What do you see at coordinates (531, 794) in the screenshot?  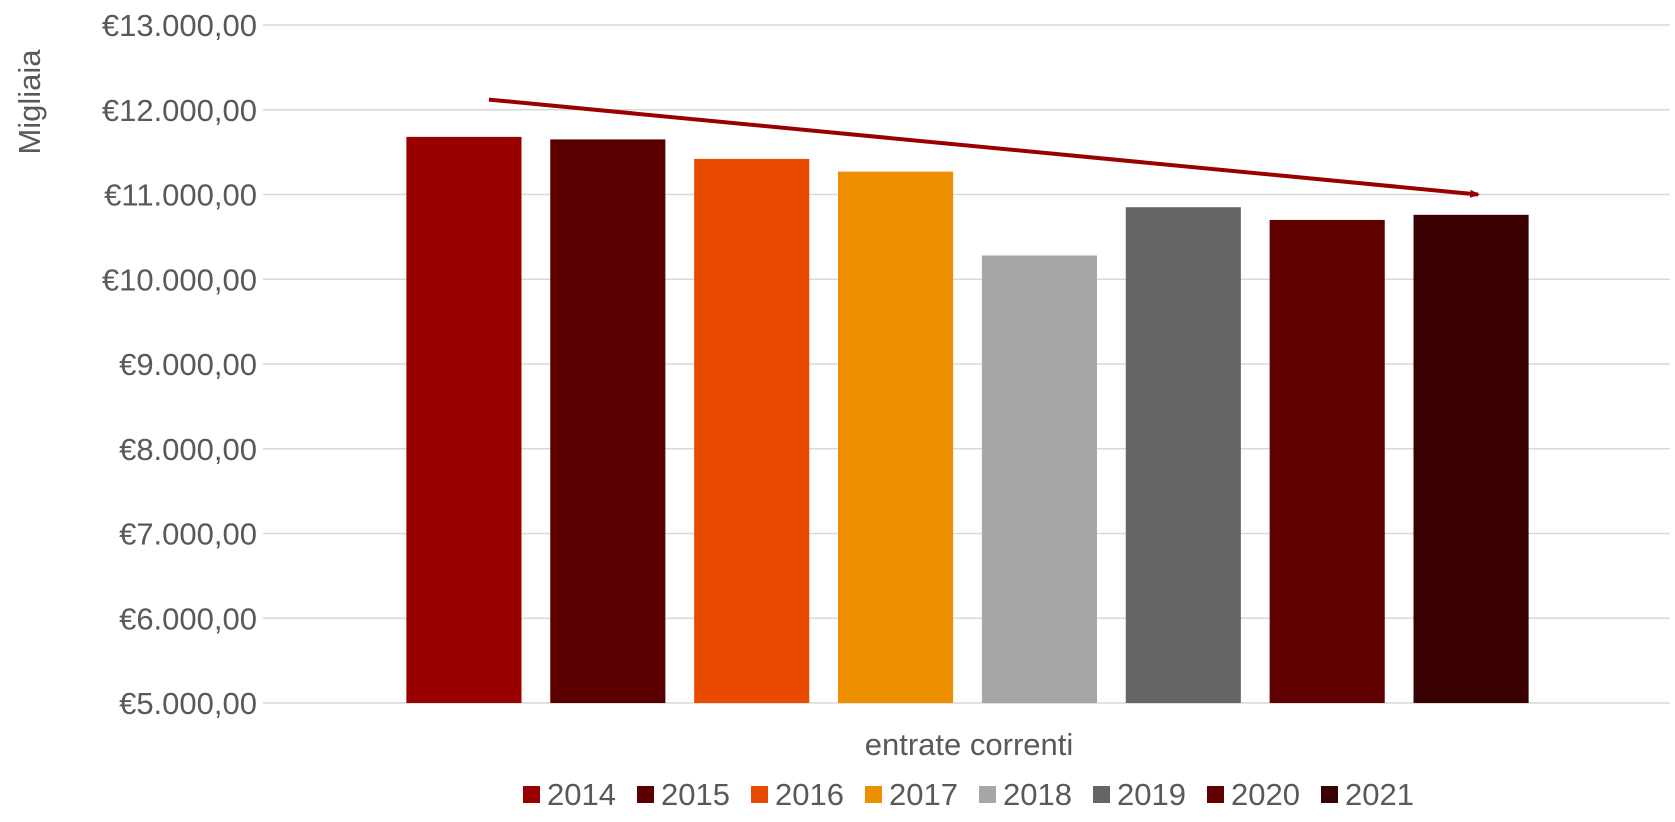 I see `legend-swatch-2014` at bounding box center [531, 794].